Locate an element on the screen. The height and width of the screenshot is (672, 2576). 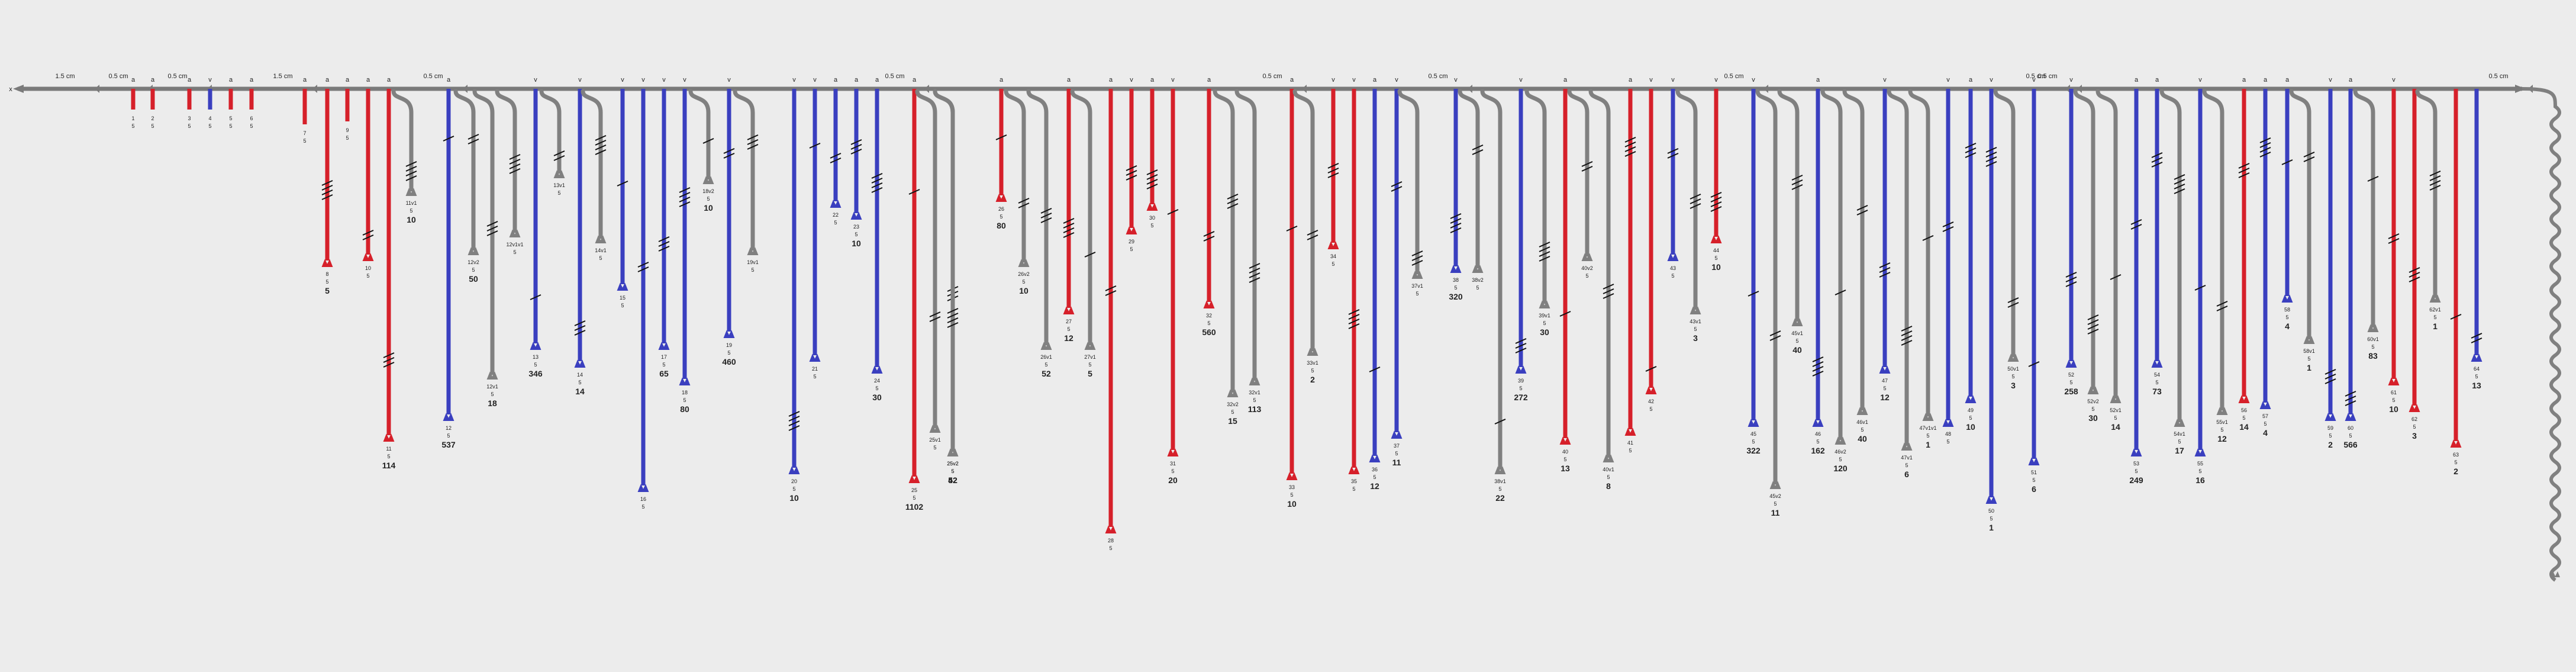
tip-count-label: 8 is located at coordinates (1608, 486).